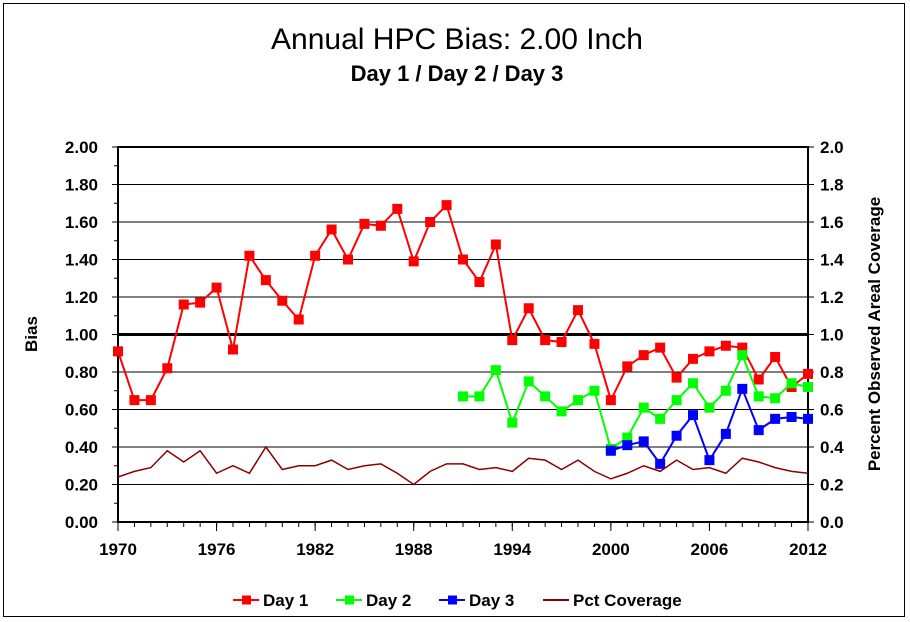  I want to click on y2-tick-label: 1.0, so click(832, 335).